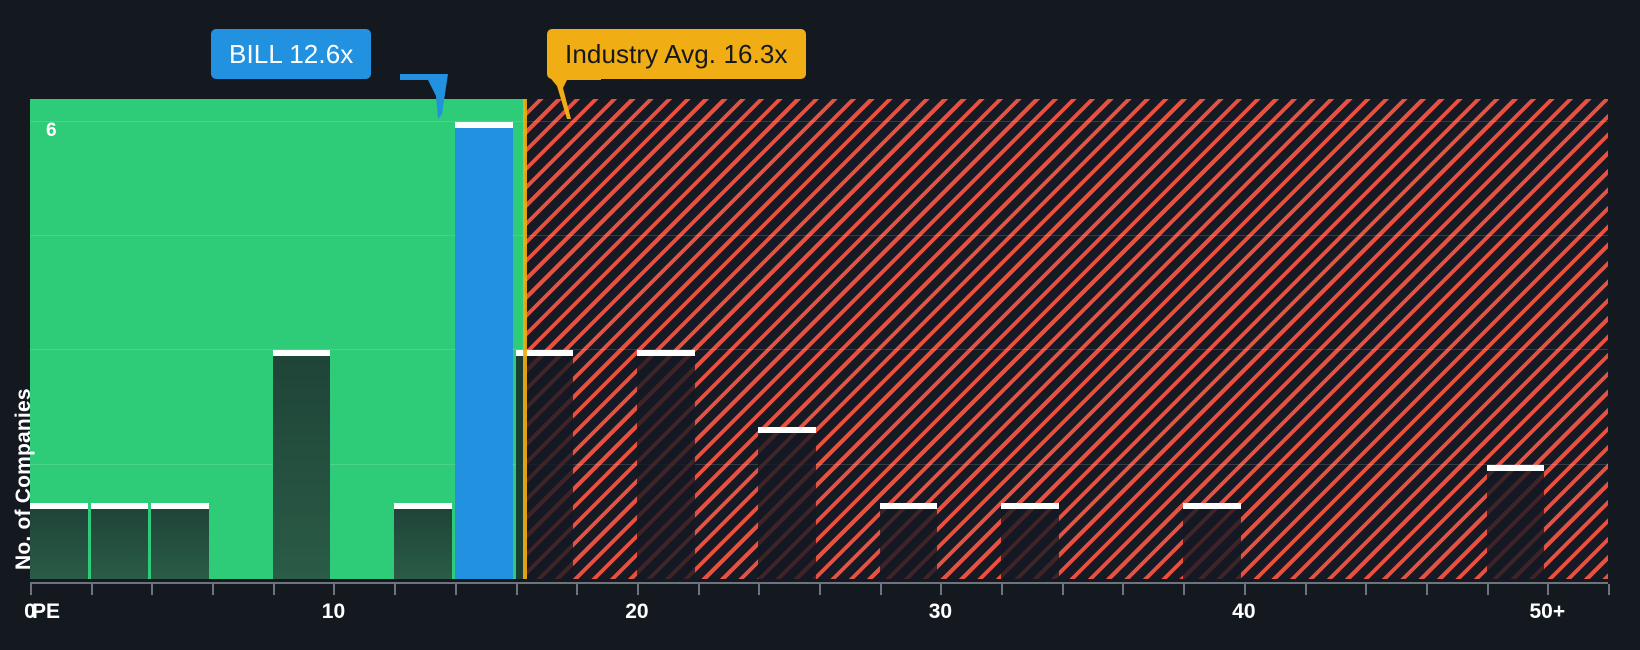 The width and height of the screenshot is (1640, 650). What do you see at coordinates (1244, 611) in the screenshot?
I see `x-axis-tick-label: 40` at bounding box center [1244, 611].